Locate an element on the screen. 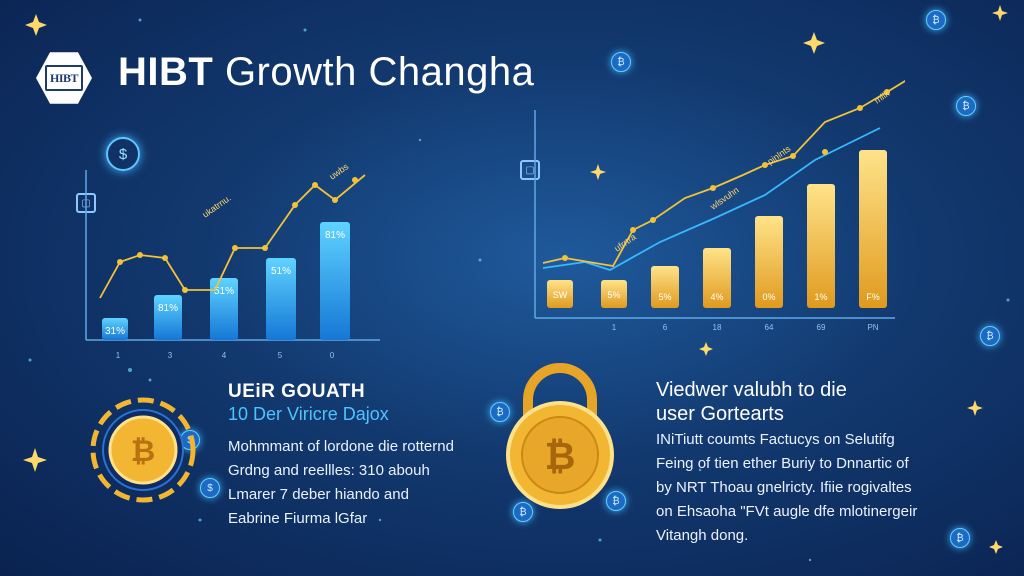 The image size is (1024, 576). right-bar-label: 4% is located at coordinates (716, 297).